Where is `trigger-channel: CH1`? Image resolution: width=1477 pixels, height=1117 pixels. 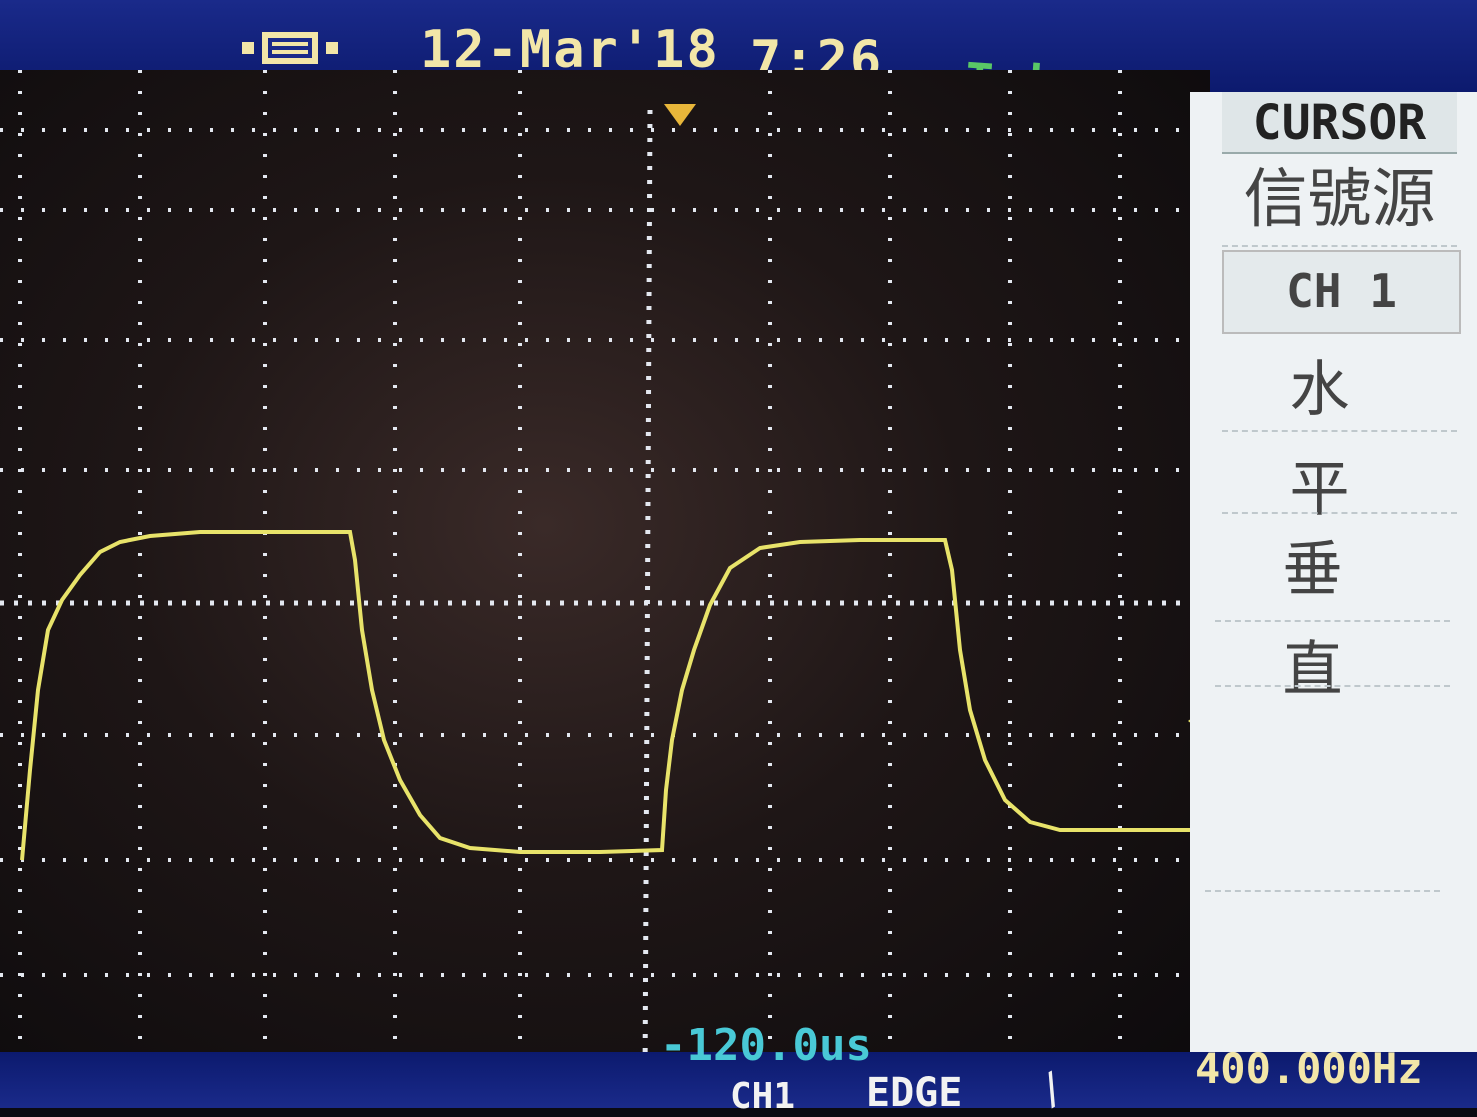
trigger-channel: CH1 is located at coordinates (763, 1096).